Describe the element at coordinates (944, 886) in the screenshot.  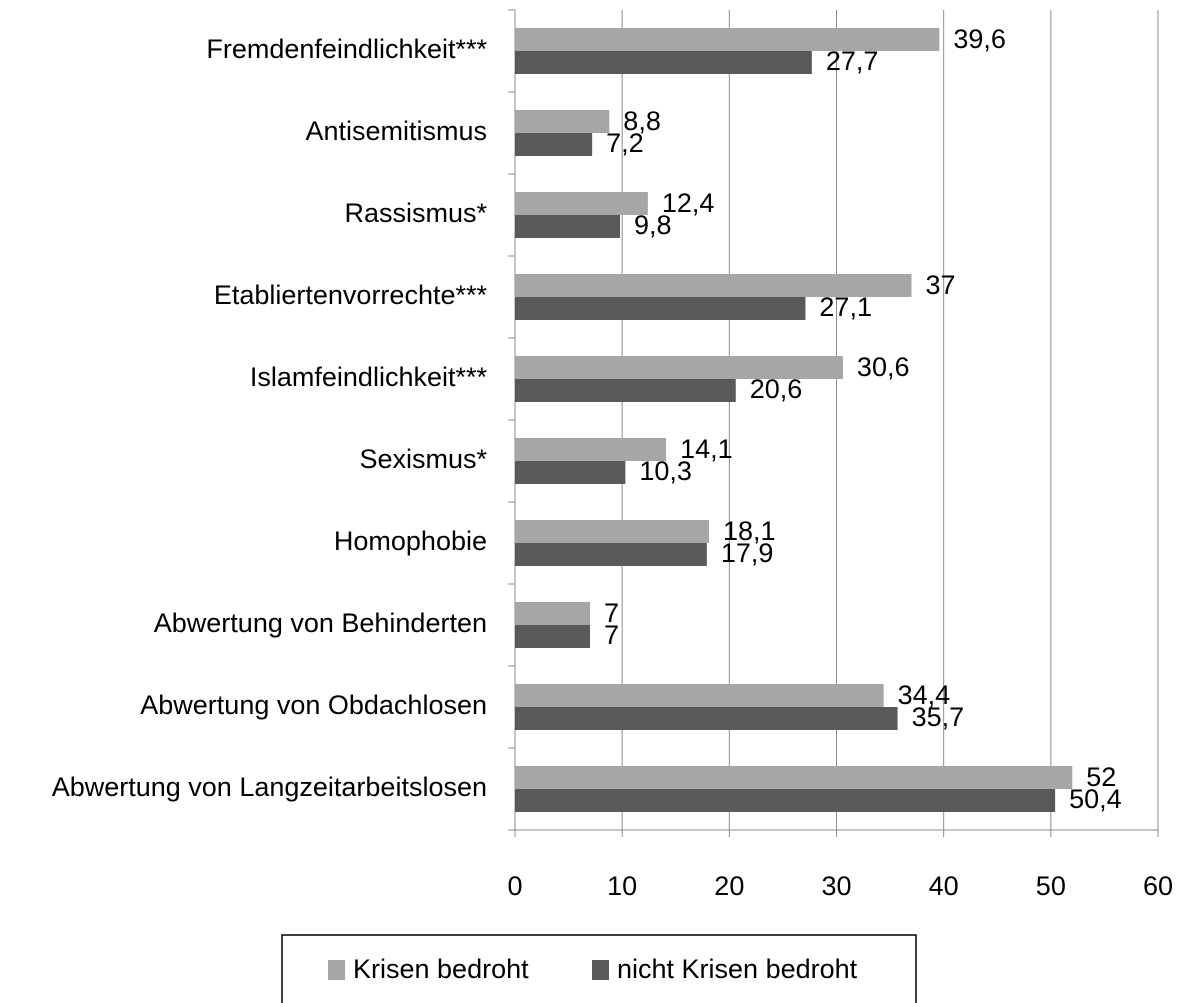
I see `x-tick-label: 40` at that location.